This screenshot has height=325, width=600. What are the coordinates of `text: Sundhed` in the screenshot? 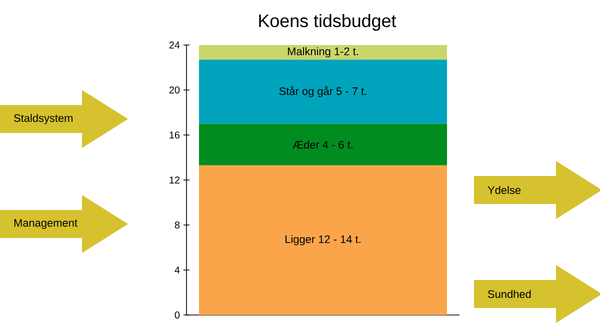 It's located at (509, 294).